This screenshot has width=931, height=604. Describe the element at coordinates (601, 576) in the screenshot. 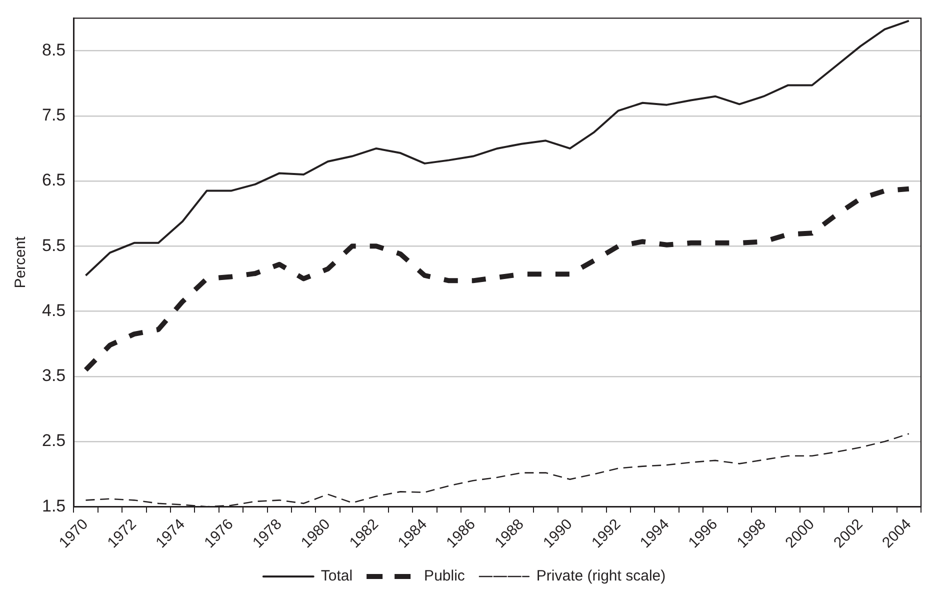

I see `legend-label: Private (right scale)` at that location.